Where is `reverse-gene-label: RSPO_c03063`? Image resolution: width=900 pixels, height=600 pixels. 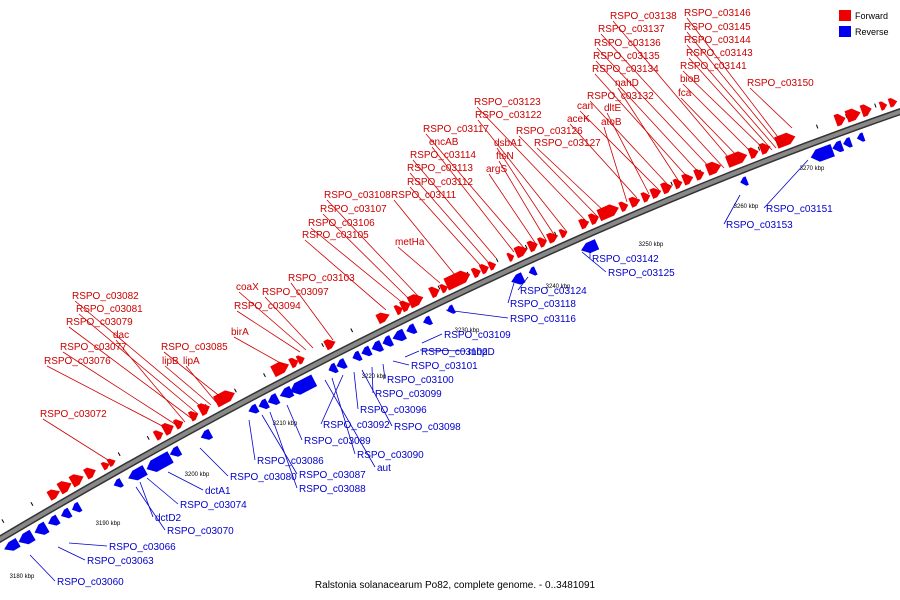
reverse-gene-label: RSPO_c03063 is located at coordinates (120, 561).